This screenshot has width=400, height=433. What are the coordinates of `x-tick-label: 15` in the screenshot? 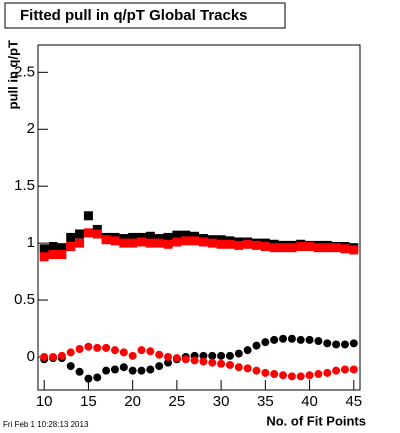 It's located at (88, 401).